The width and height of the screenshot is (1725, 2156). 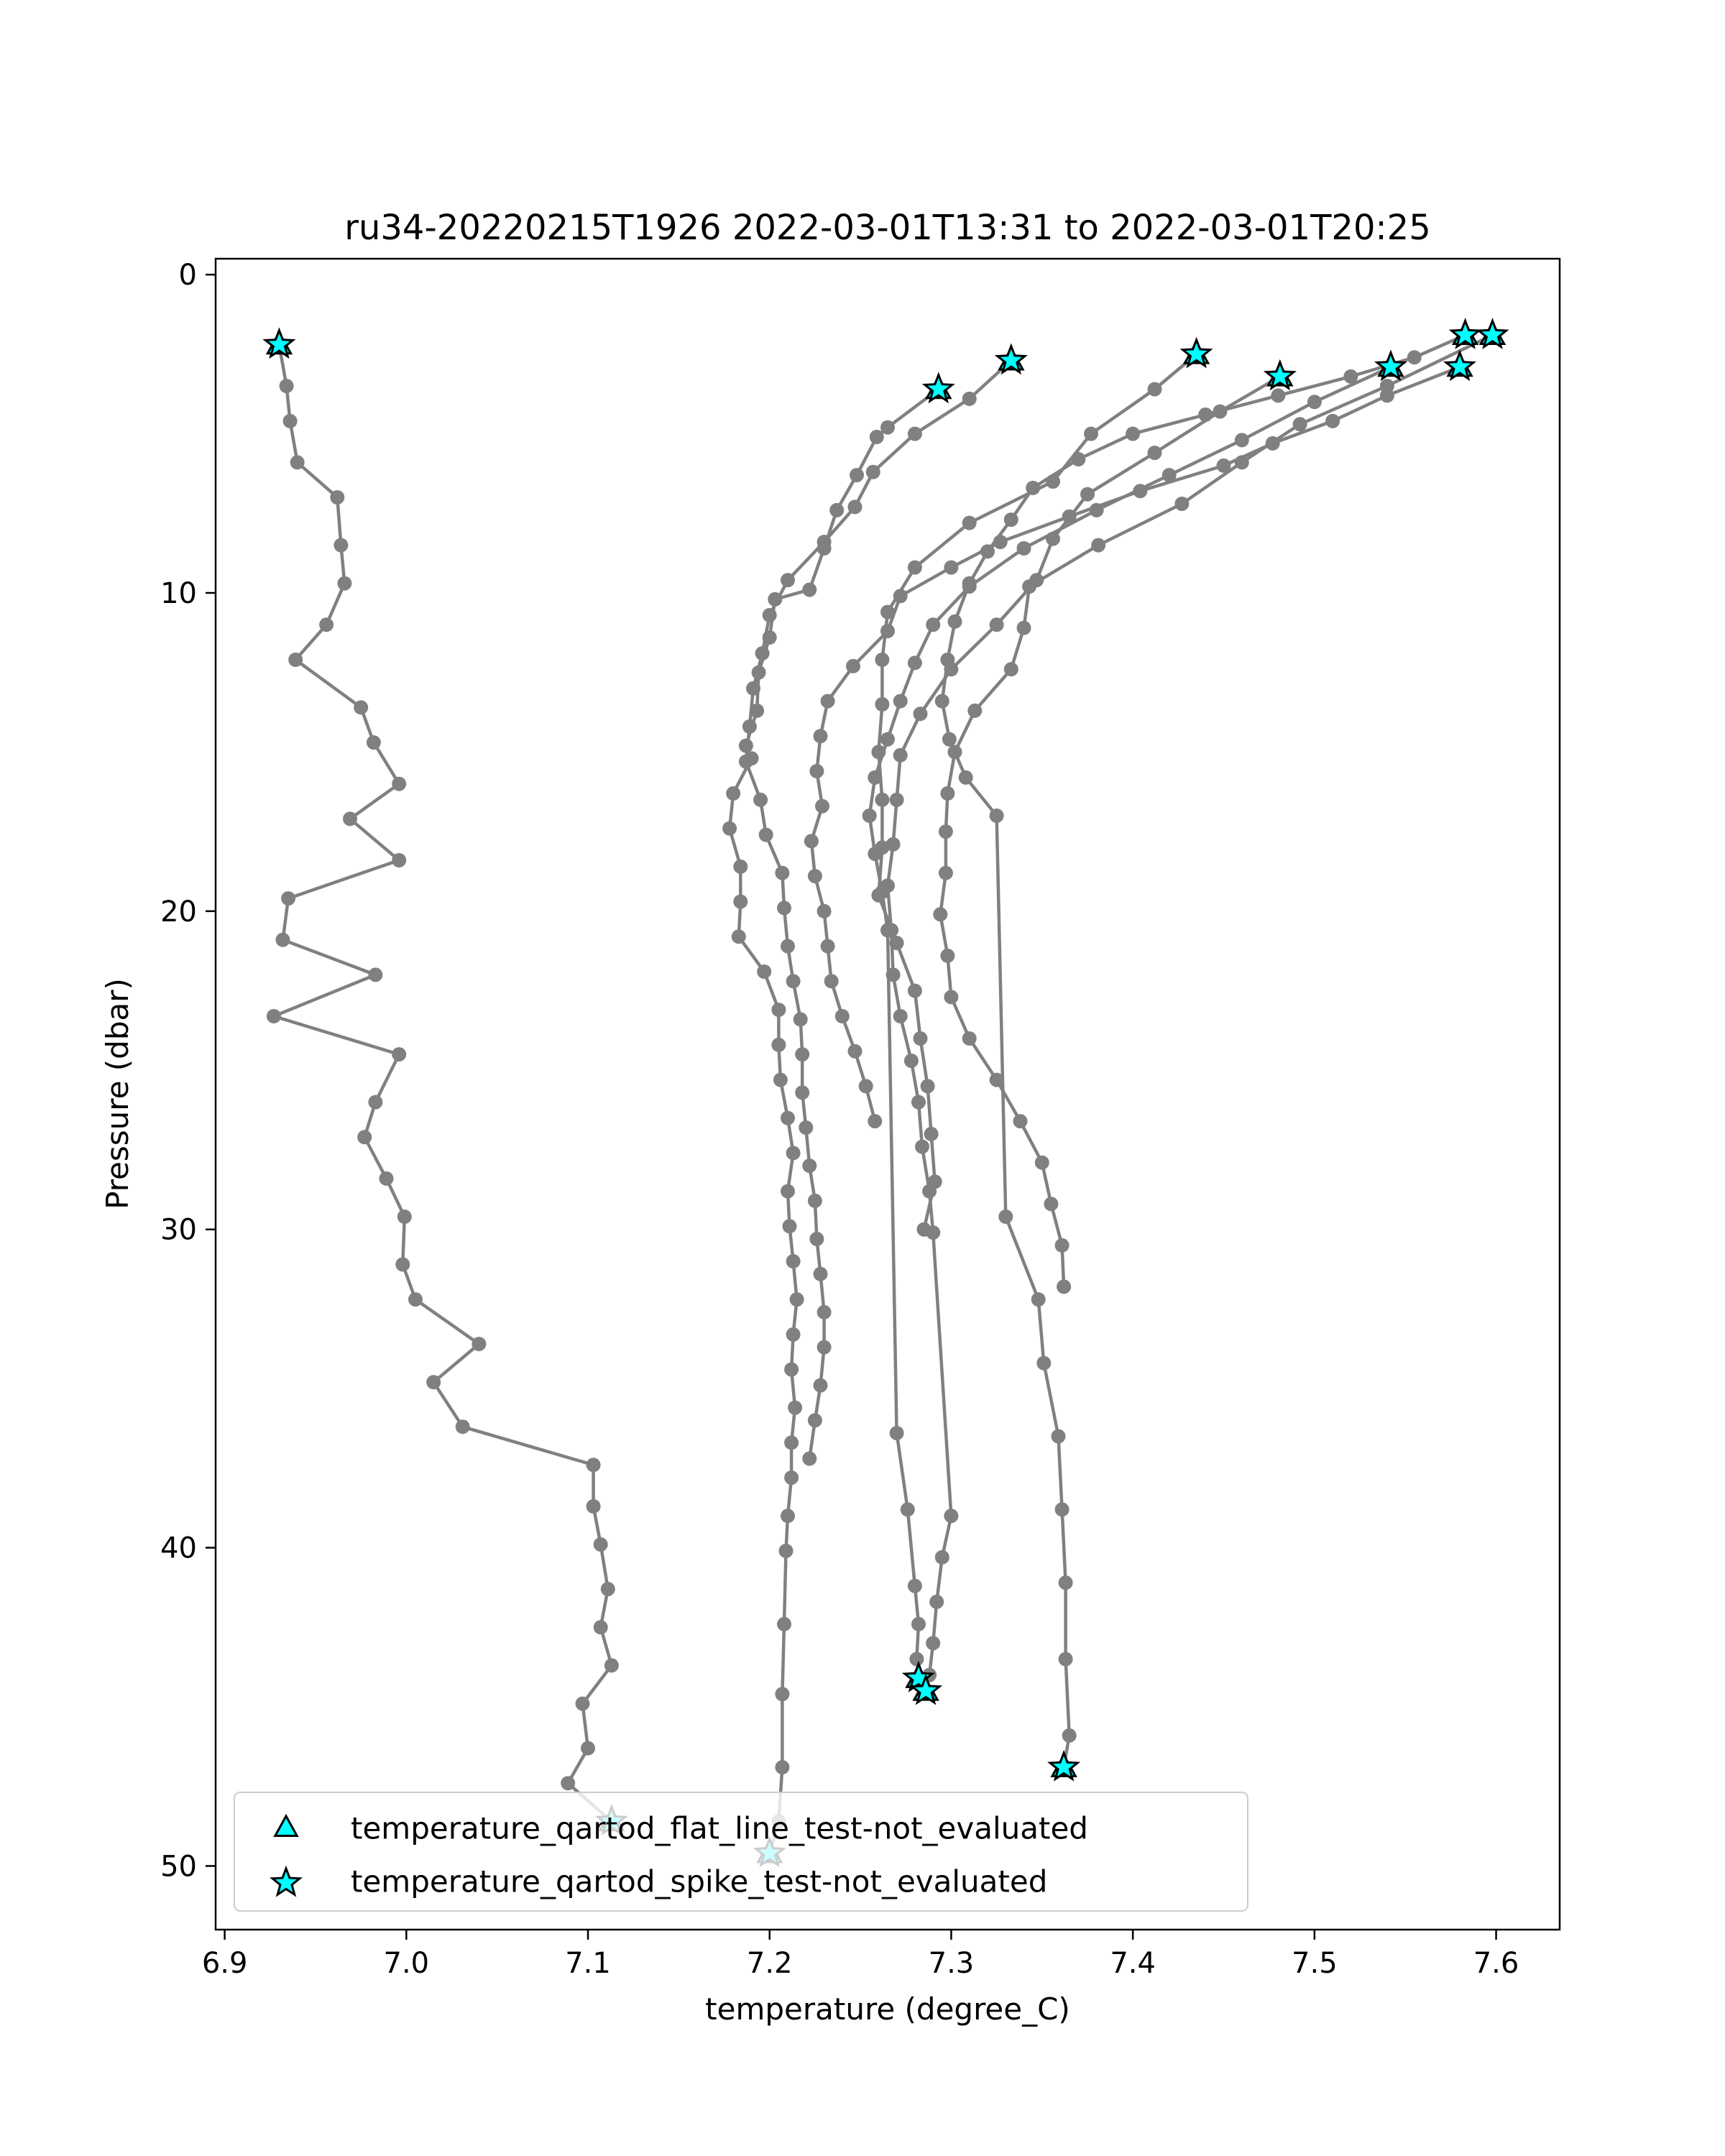 I want to click on legend-triangle-icon, so click(x=286, y=1825).